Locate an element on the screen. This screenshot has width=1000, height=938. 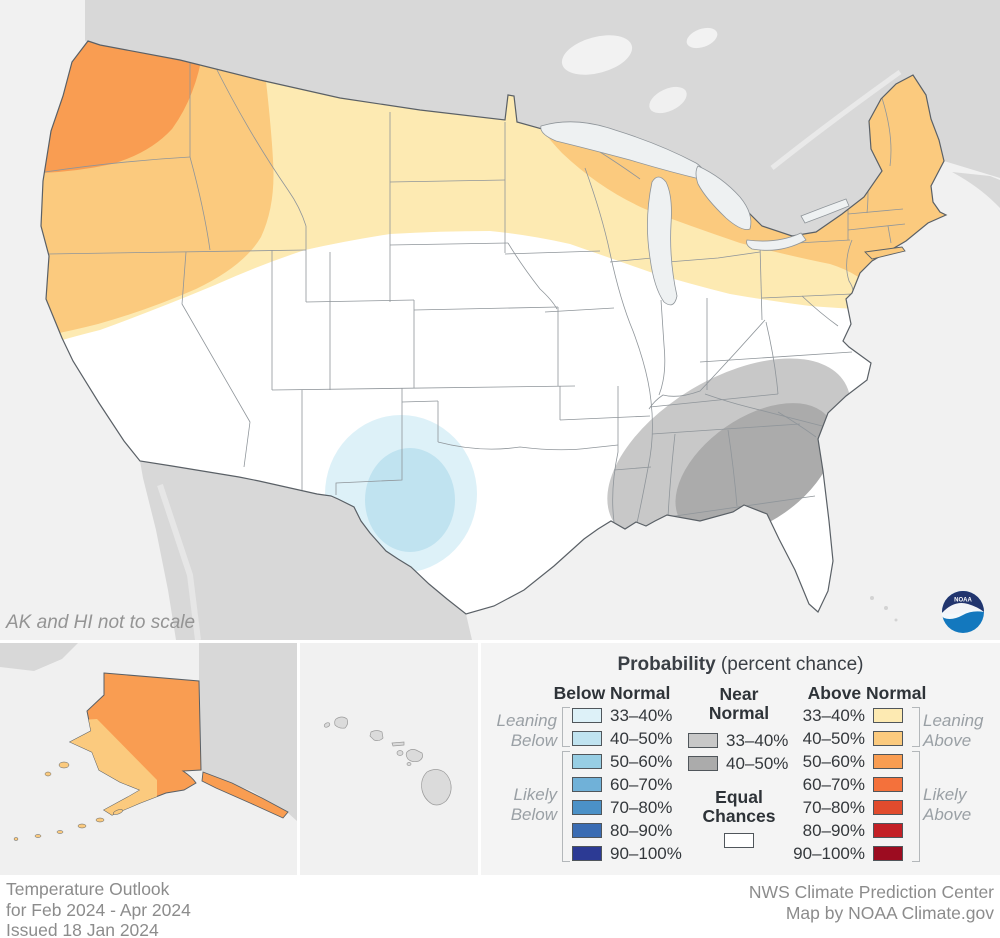
bahamas-islands is located at coordinates (884, 609).